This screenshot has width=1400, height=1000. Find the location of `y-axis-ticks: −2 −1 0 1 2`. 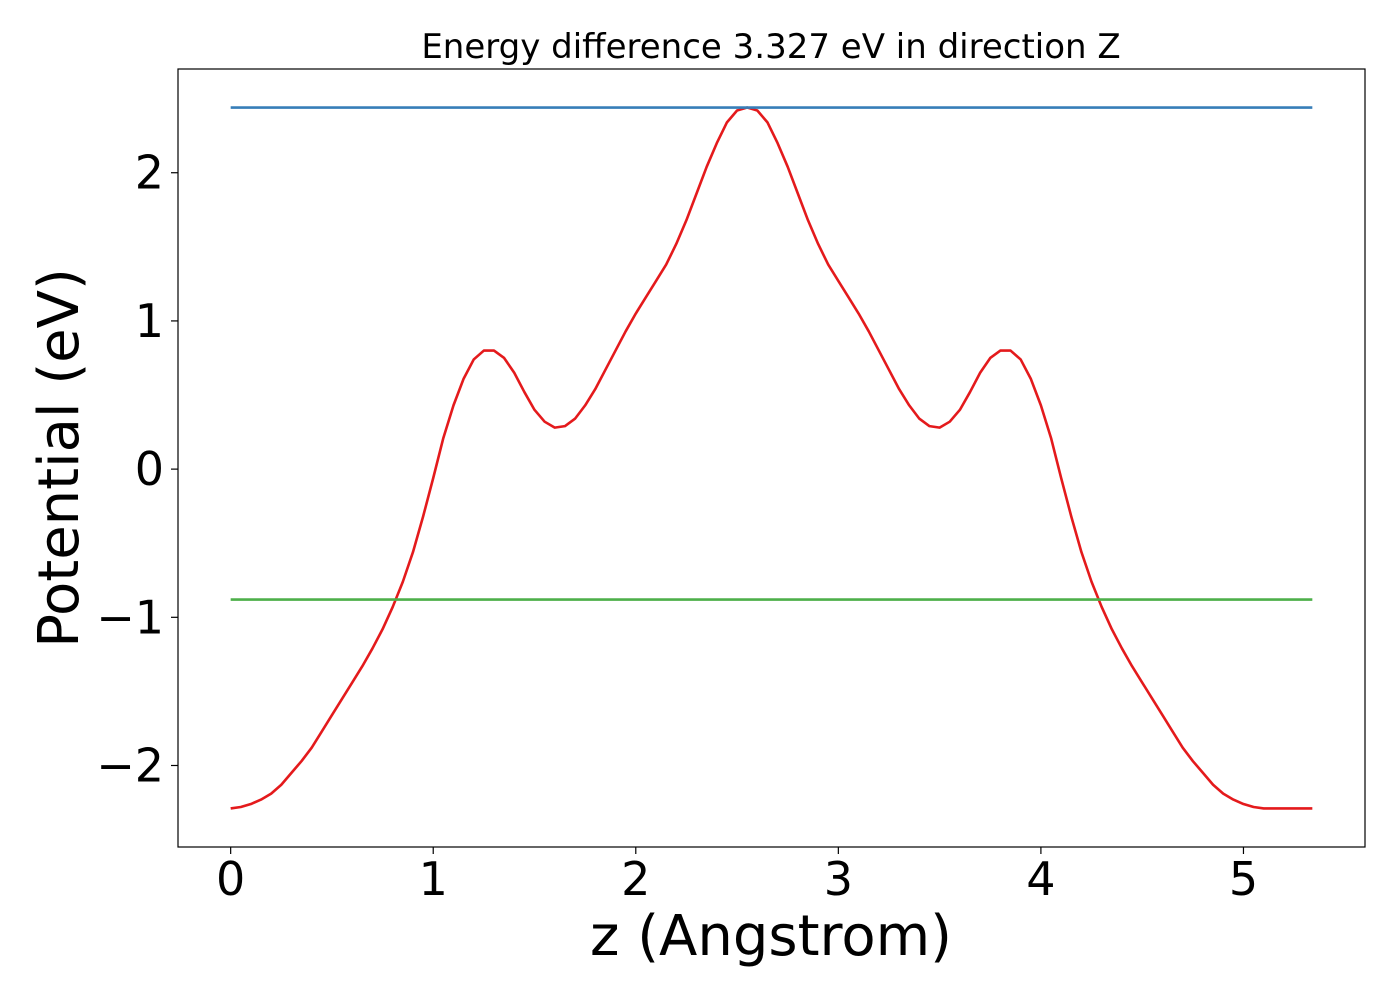

y-axis-ticks: −2 −1 0 1 2 is located at coordinates (137, 469).